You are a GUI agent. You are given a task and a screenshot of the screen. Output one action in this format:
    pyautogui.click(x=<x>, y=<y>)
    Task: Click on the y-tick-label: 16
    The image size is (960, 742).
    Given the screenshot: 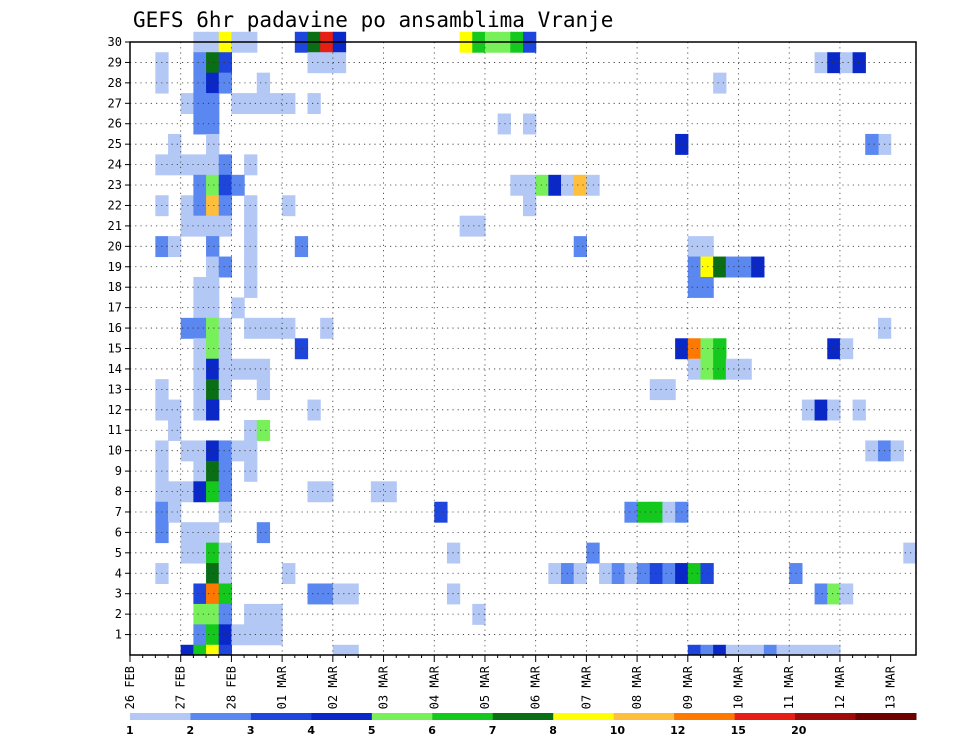 What is the action you would take?
    pyautogui.click(x=115, y=328)
    